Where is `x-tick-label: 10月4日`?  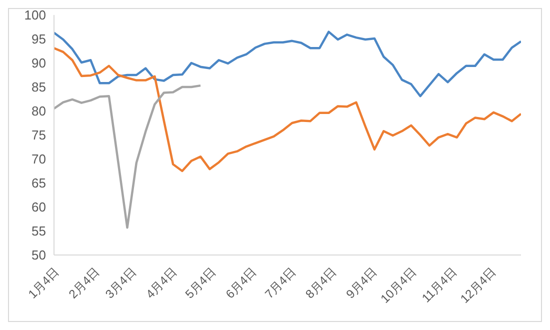
x-tick-label: 10月4日 is located at coordinates (398, 285).